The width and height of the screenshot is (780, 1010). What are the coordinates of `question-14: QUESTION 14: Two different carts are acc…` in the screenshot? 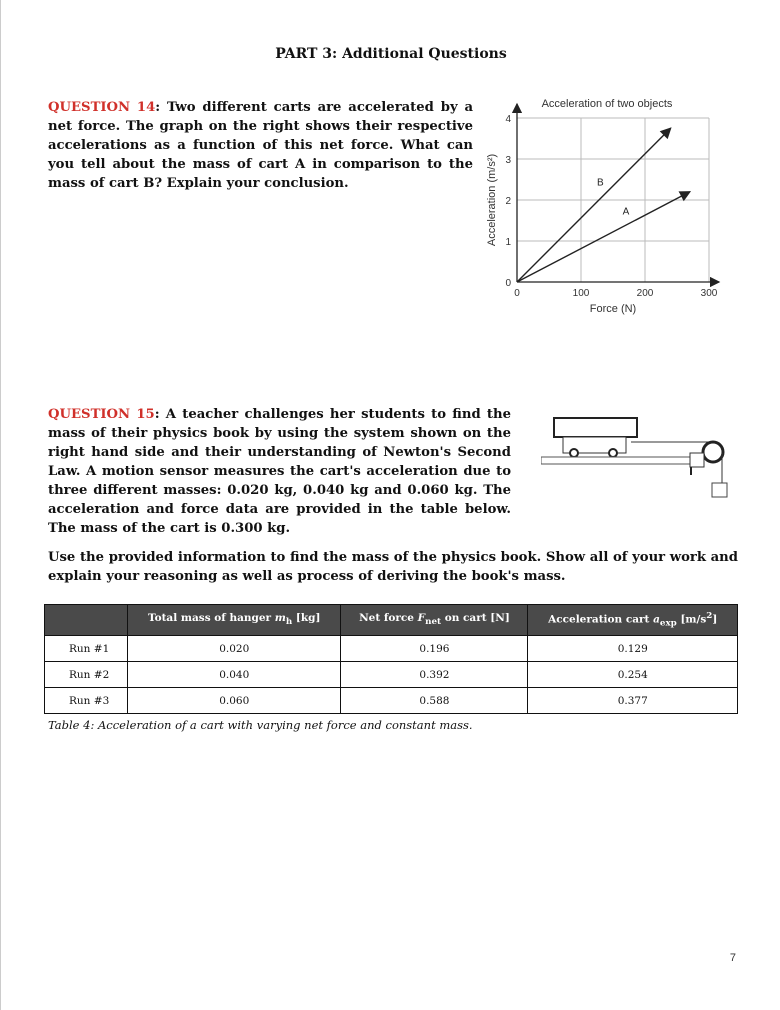 It's located at (260, 145).